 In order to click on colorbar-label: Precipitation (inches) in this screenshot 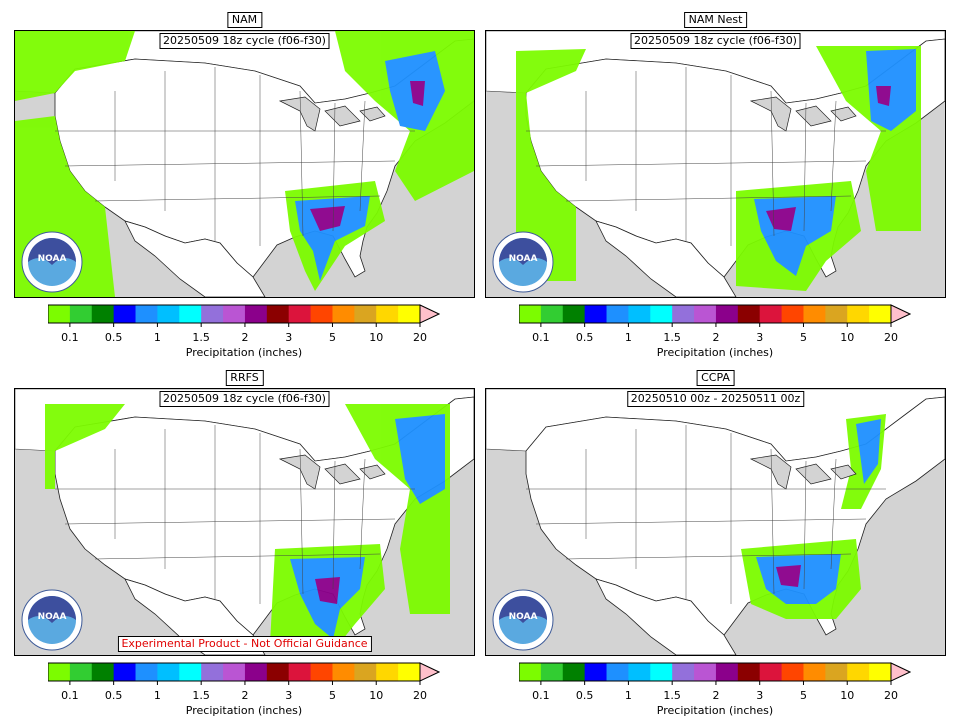, I will do `click(244, 352)`.